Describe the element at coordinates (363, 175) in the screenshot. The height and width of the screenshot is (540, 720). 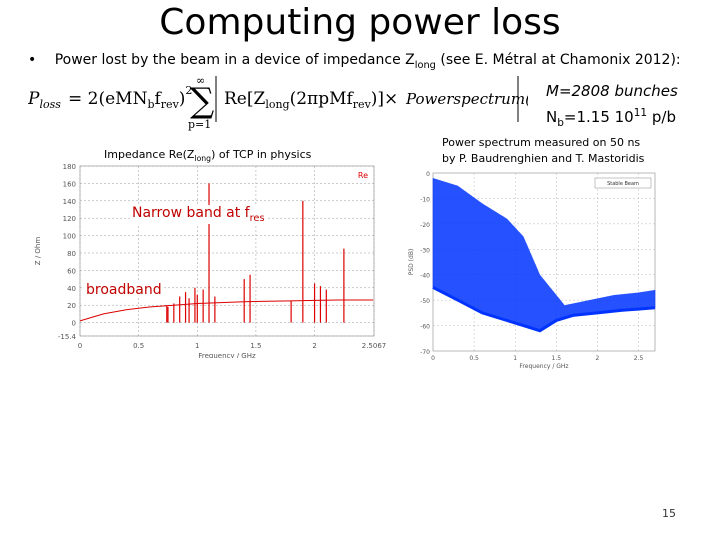
I see `impedance-legend-text: Re` at that location.